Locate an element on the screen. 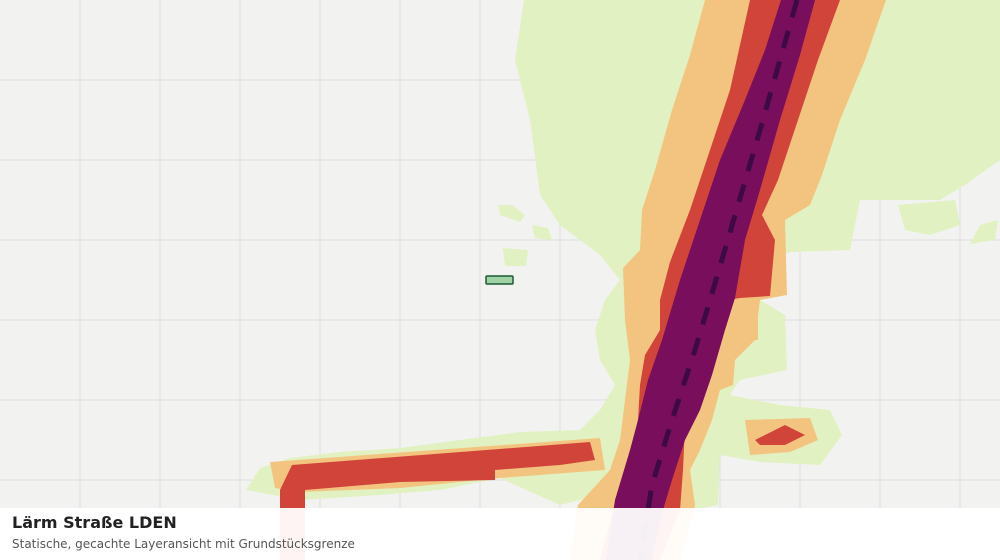 This screenshot has height=560, width=1000. parcel-boundary is located at coordinates (499, 280).